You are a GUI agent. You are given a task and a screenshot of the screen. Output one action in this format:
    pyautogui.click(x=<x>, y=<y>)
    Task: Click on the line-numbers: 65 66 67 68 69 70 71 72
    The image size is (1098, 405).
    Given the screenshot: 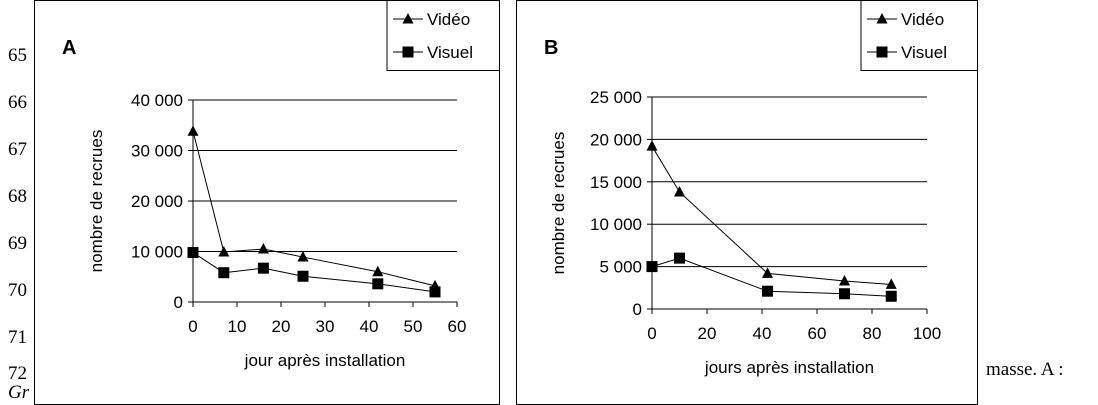 What is the action you would take?
    pyautogui.click(x=20, y=202)
    